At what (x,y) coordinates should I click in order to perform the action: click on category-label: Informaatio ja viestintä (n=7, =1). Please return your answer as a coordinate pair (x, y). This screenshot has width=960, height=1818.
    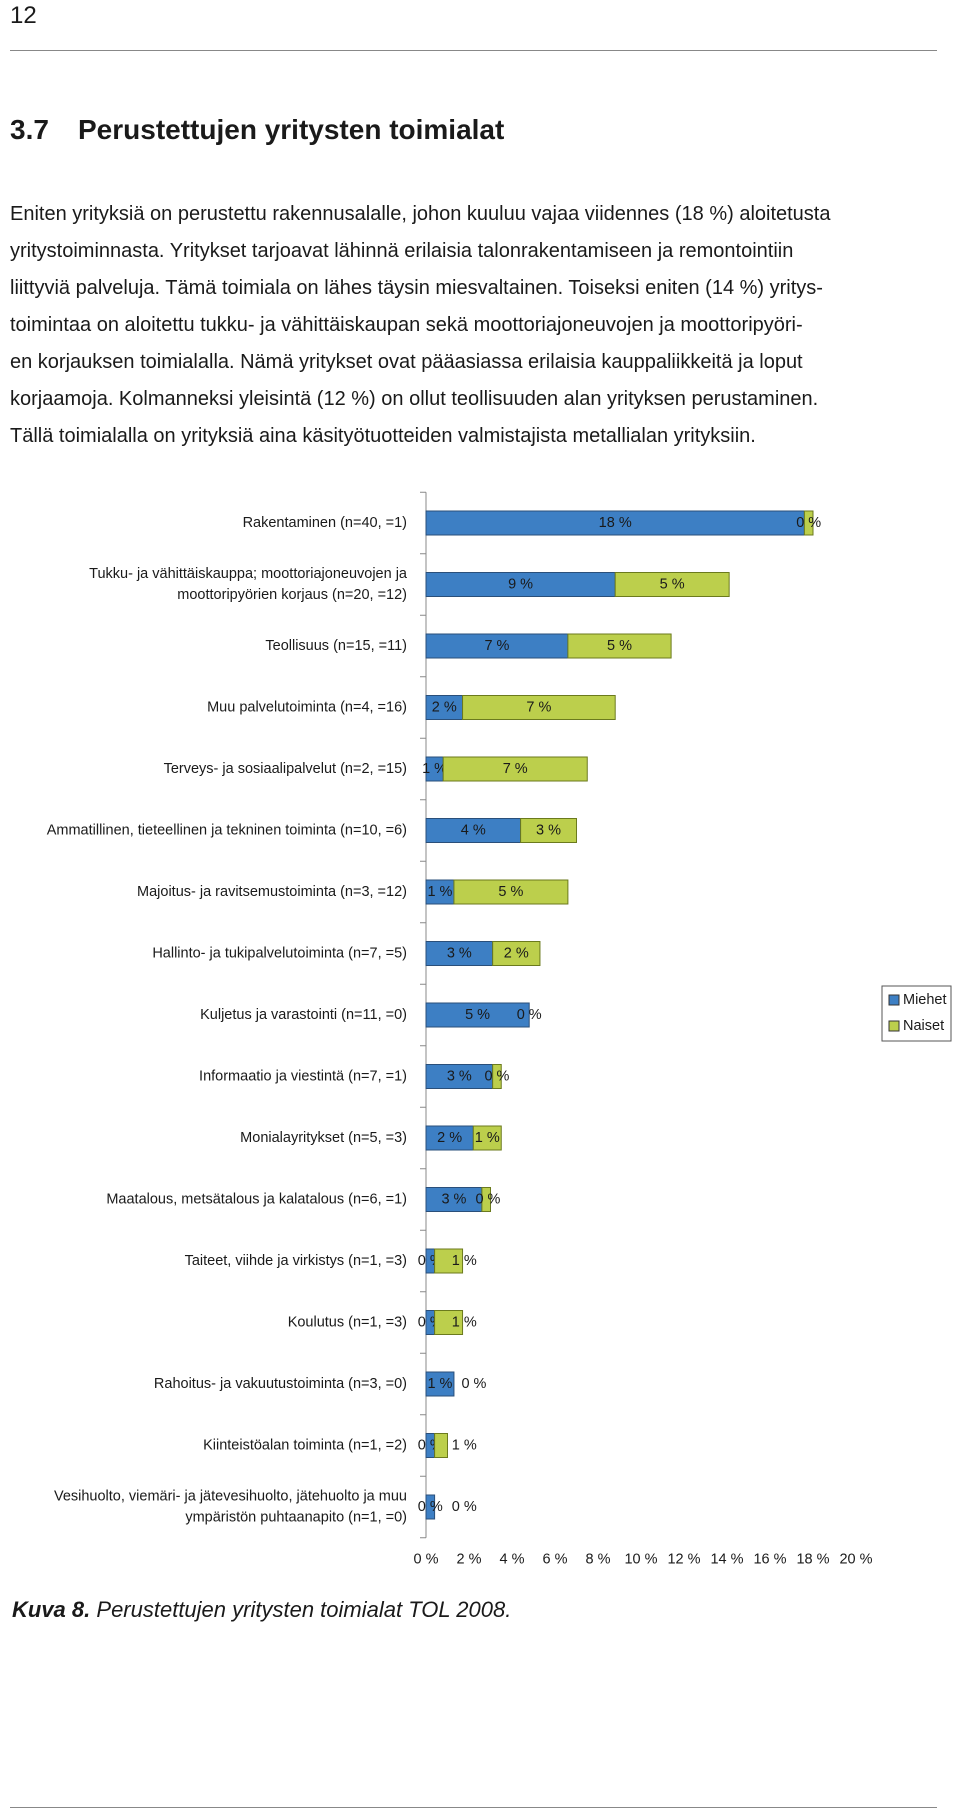
    Looking at the image, I should click on (303, 1076).